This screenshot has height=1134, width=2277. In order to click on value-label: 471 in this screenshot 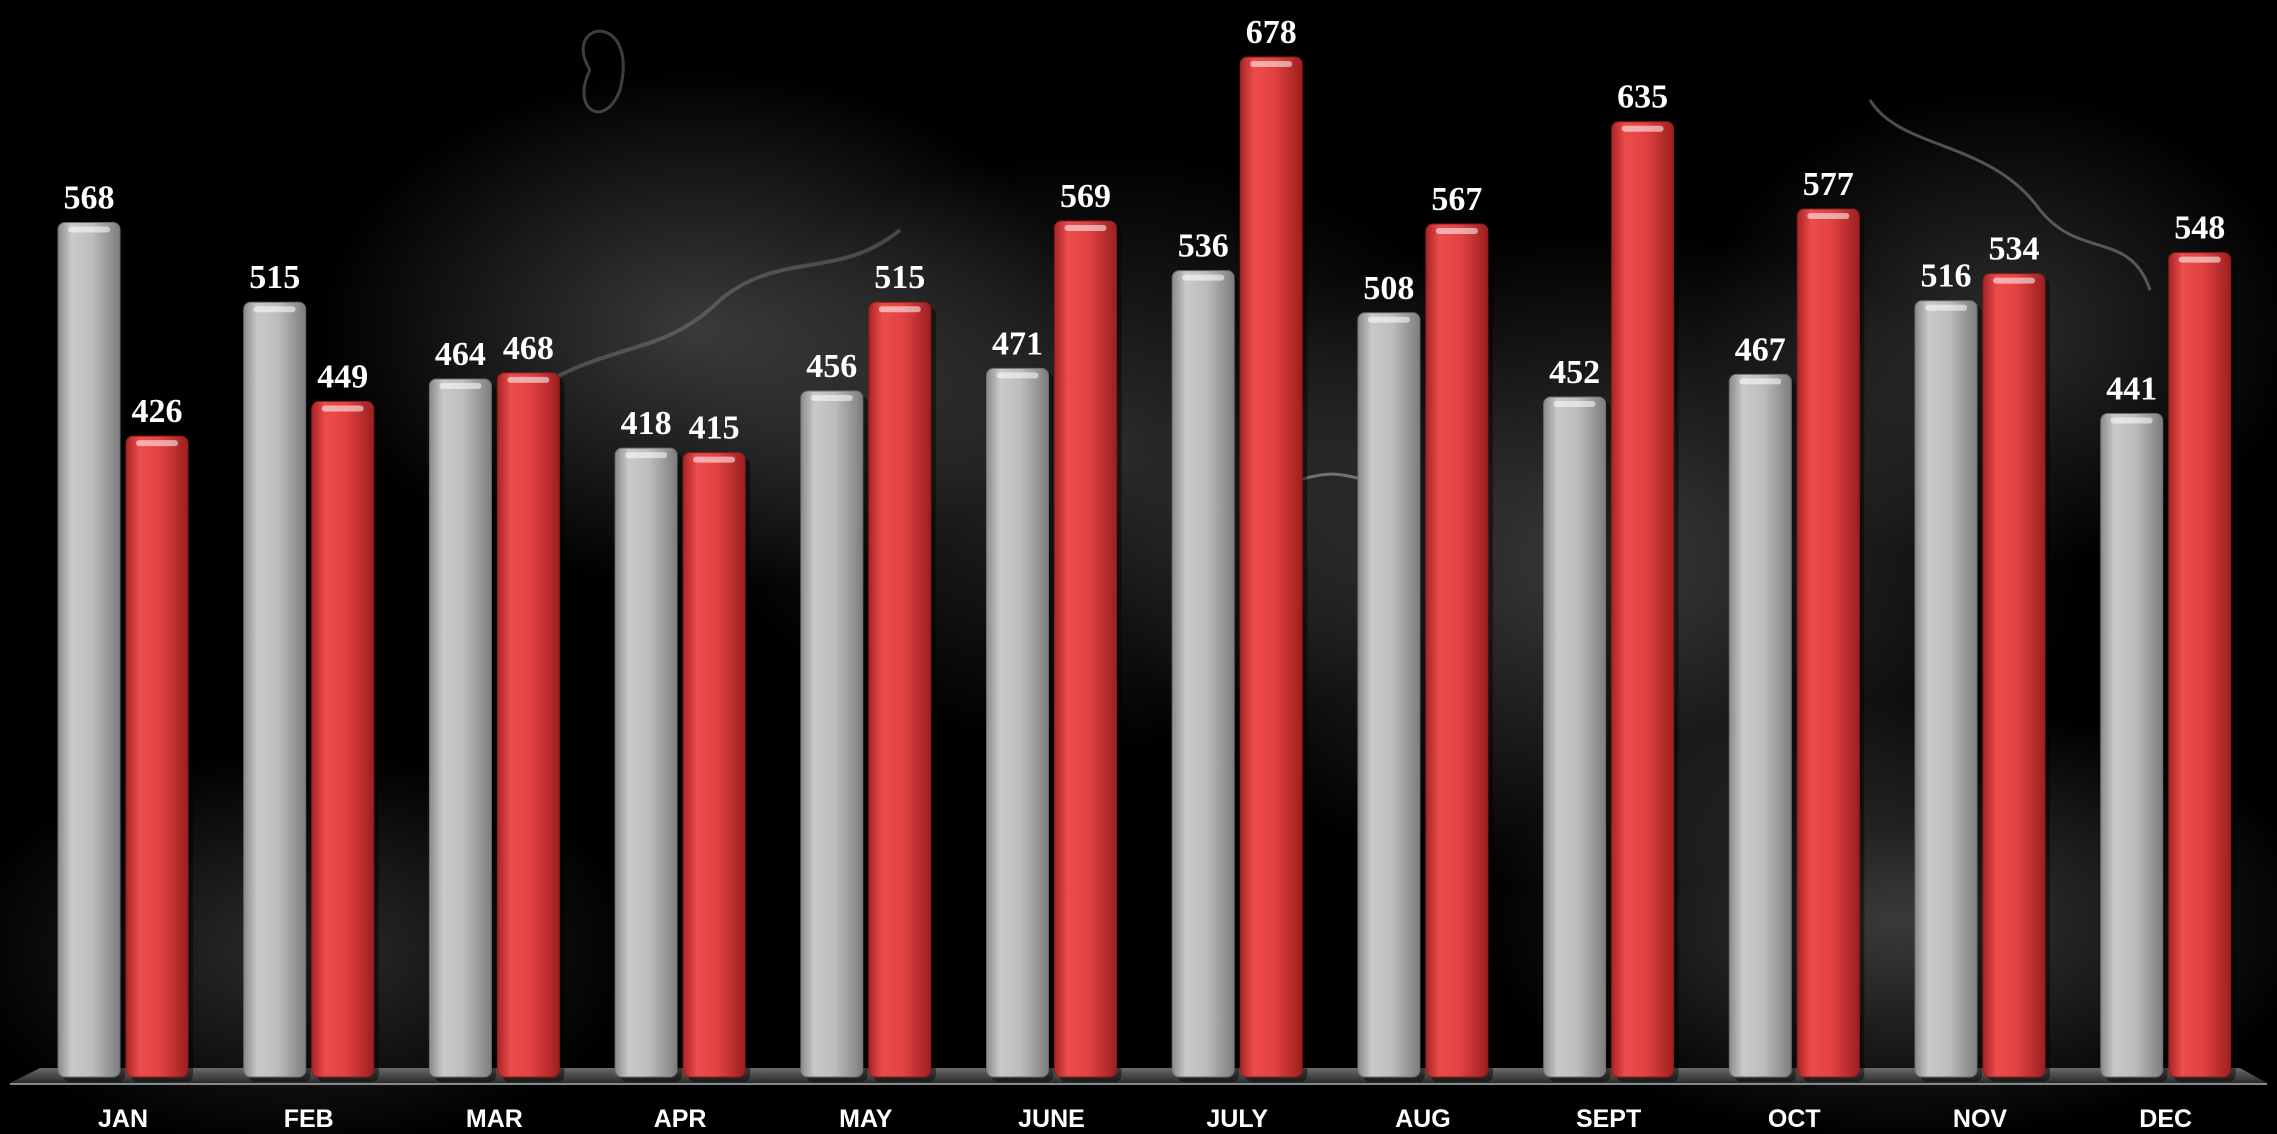, I will do `click(1017, 343)`.